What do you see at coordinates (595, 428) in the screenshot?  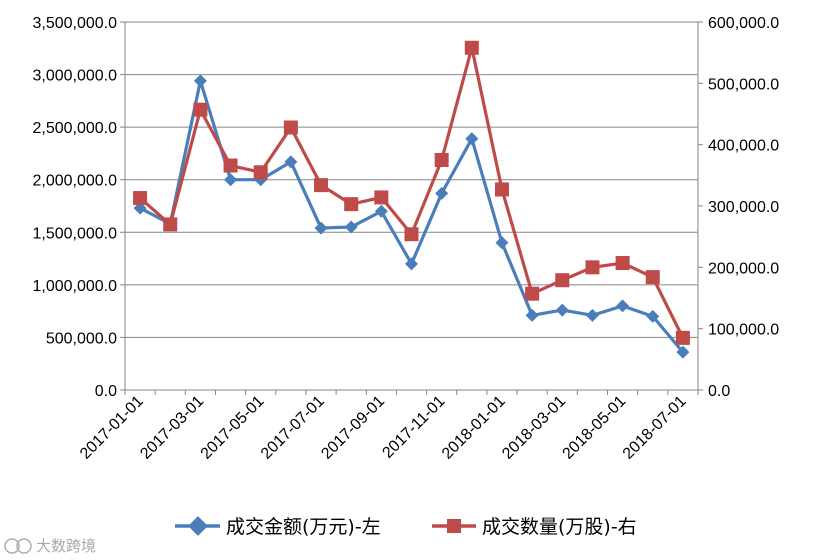 I see `x-tick-label: 2018-05-01` at bounding box center [595, 428].